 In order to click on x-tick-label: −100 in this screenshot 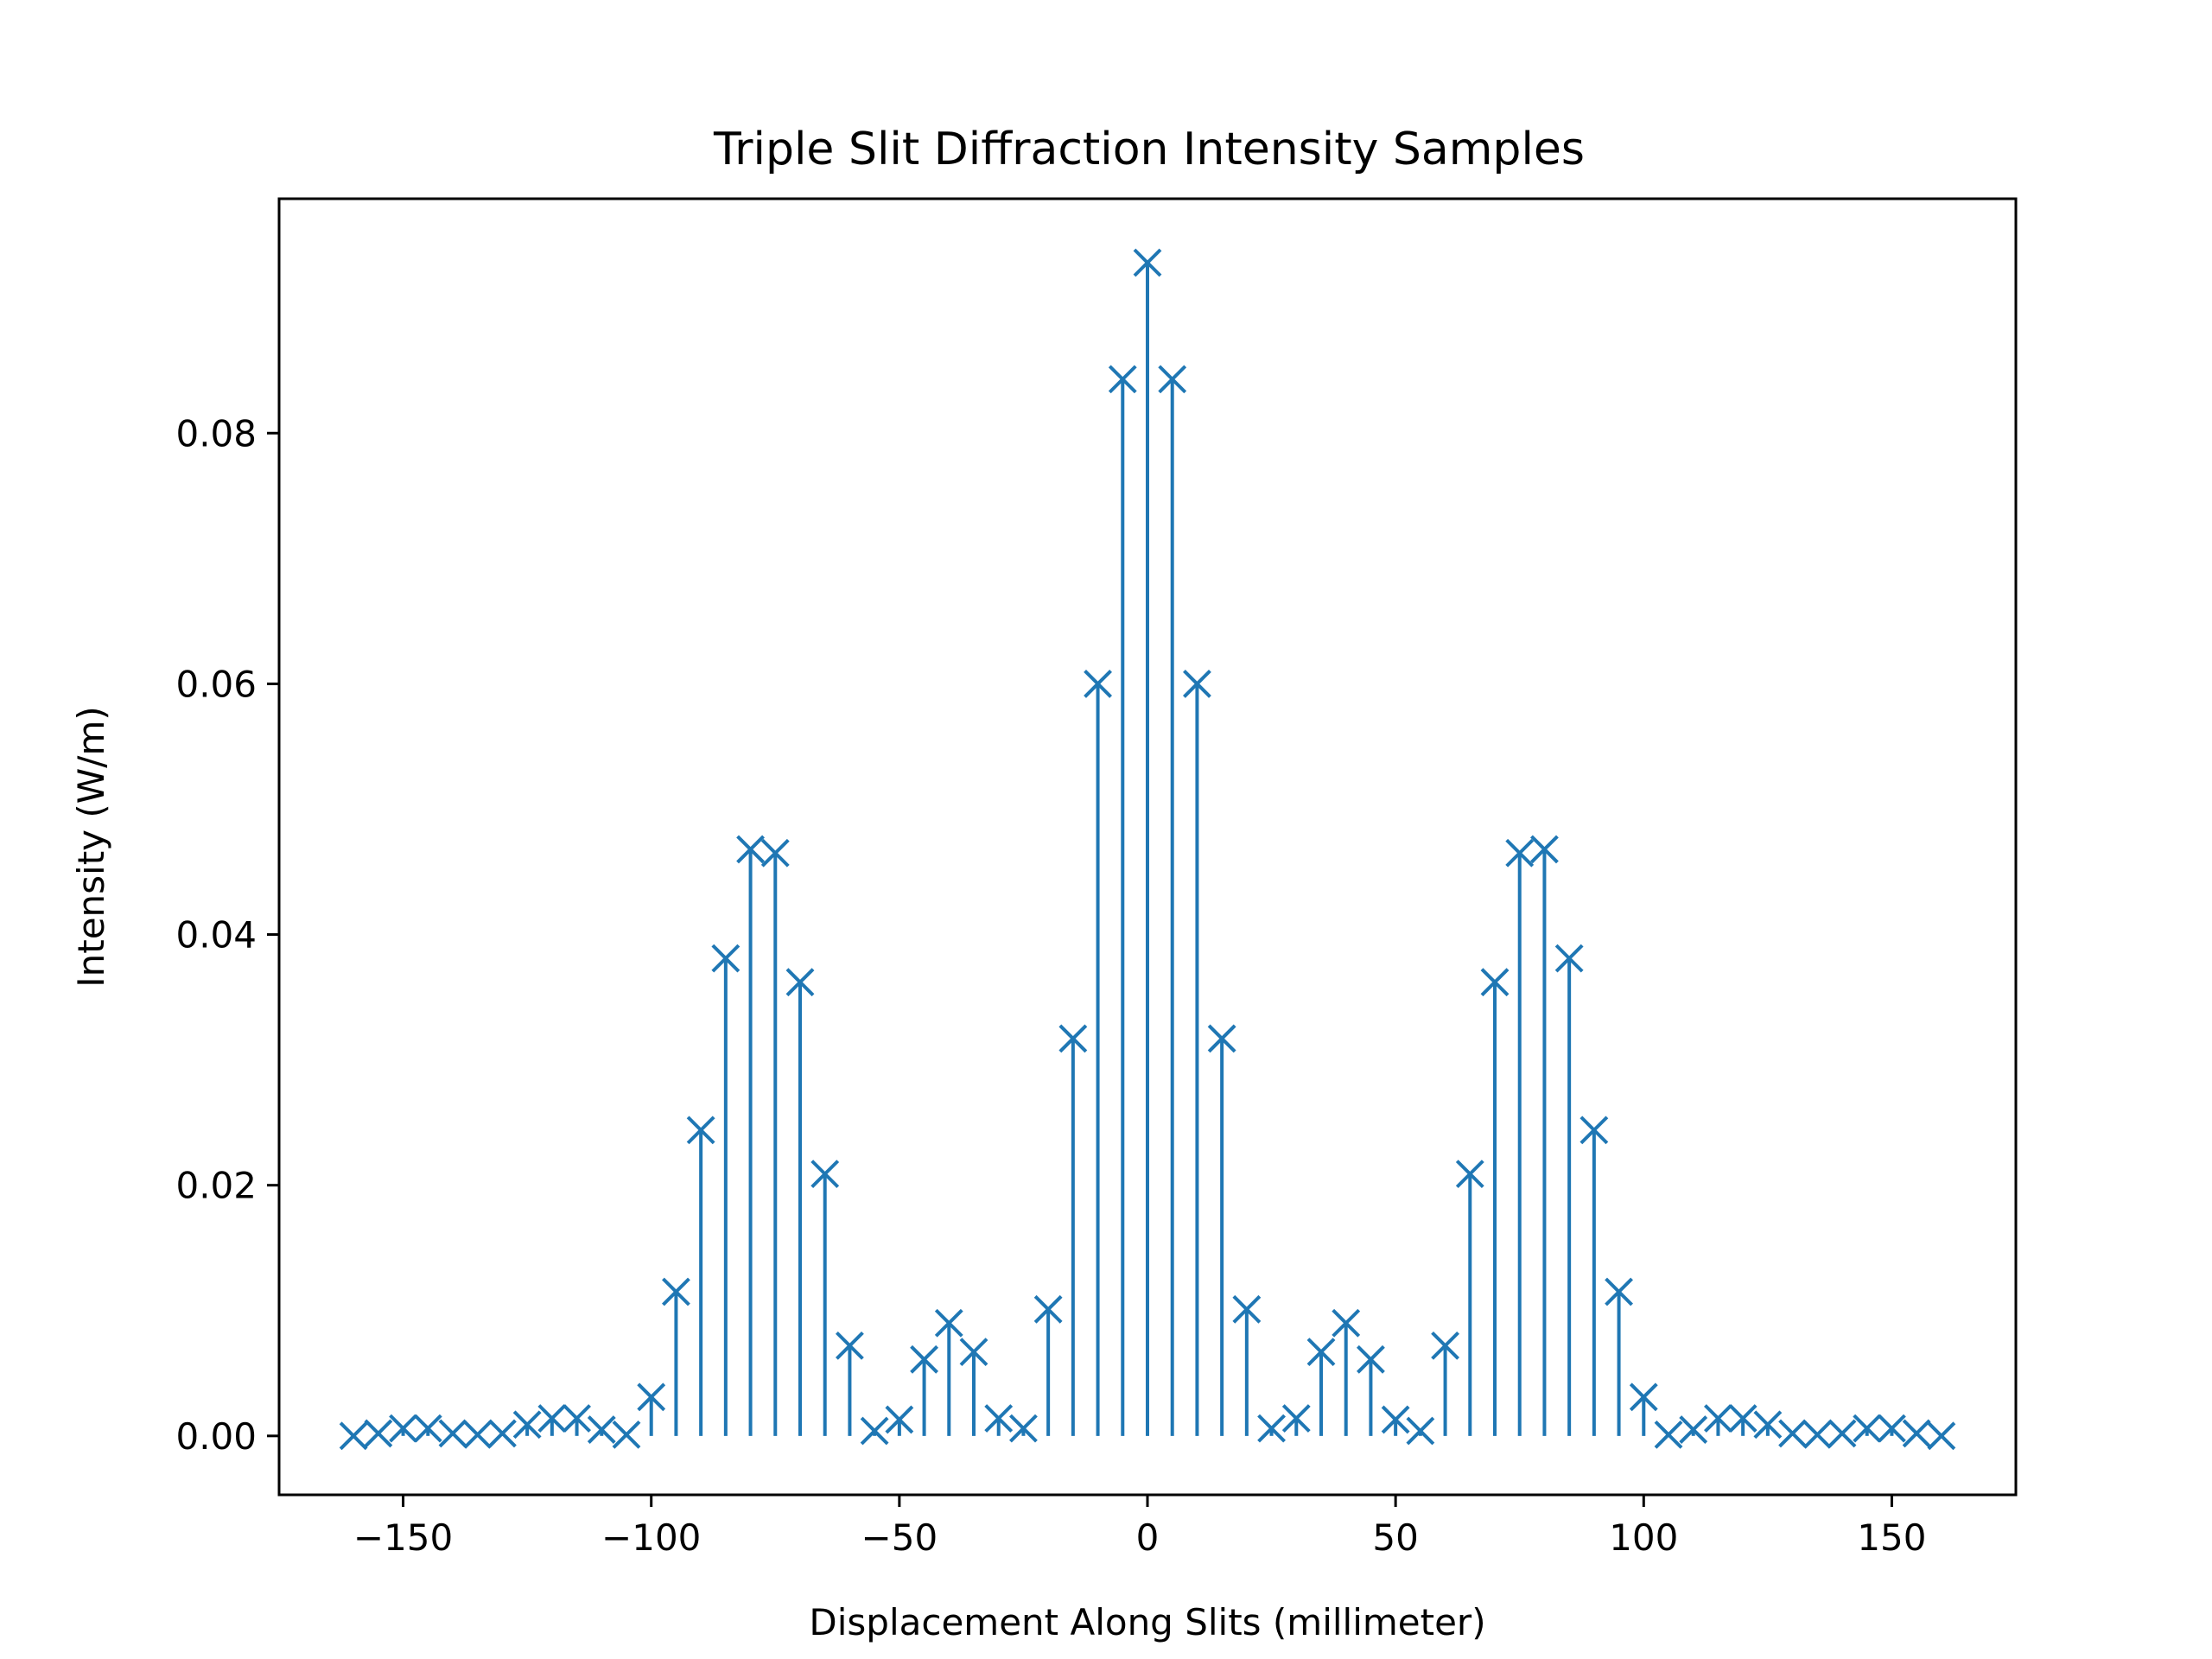, I will do `click(651, 1537)`.